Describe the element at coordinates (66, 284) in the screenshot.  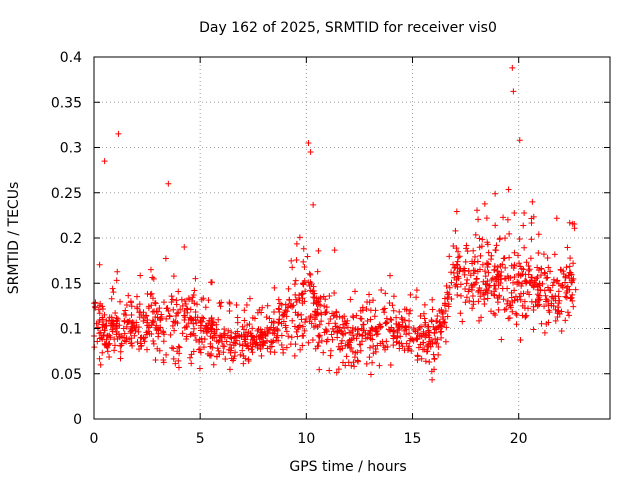
I see `y-tick-label: 0.15` at that location.